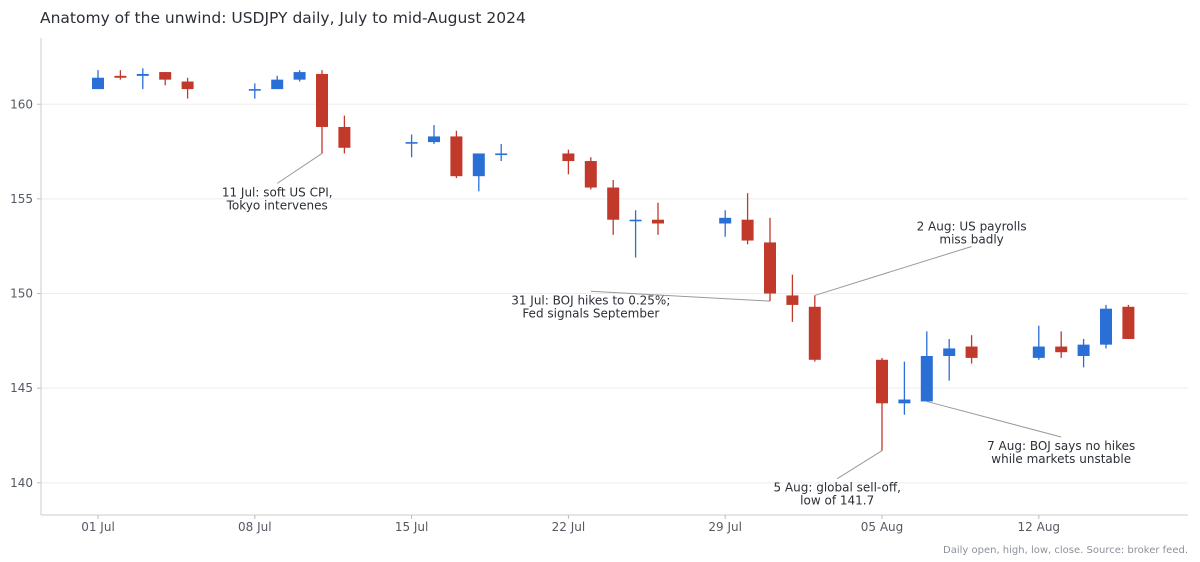 This screenshot has width=1200, height=562. I want to click on annotation-text: 11 Jul: soft US CPI,, so click(277, 192).